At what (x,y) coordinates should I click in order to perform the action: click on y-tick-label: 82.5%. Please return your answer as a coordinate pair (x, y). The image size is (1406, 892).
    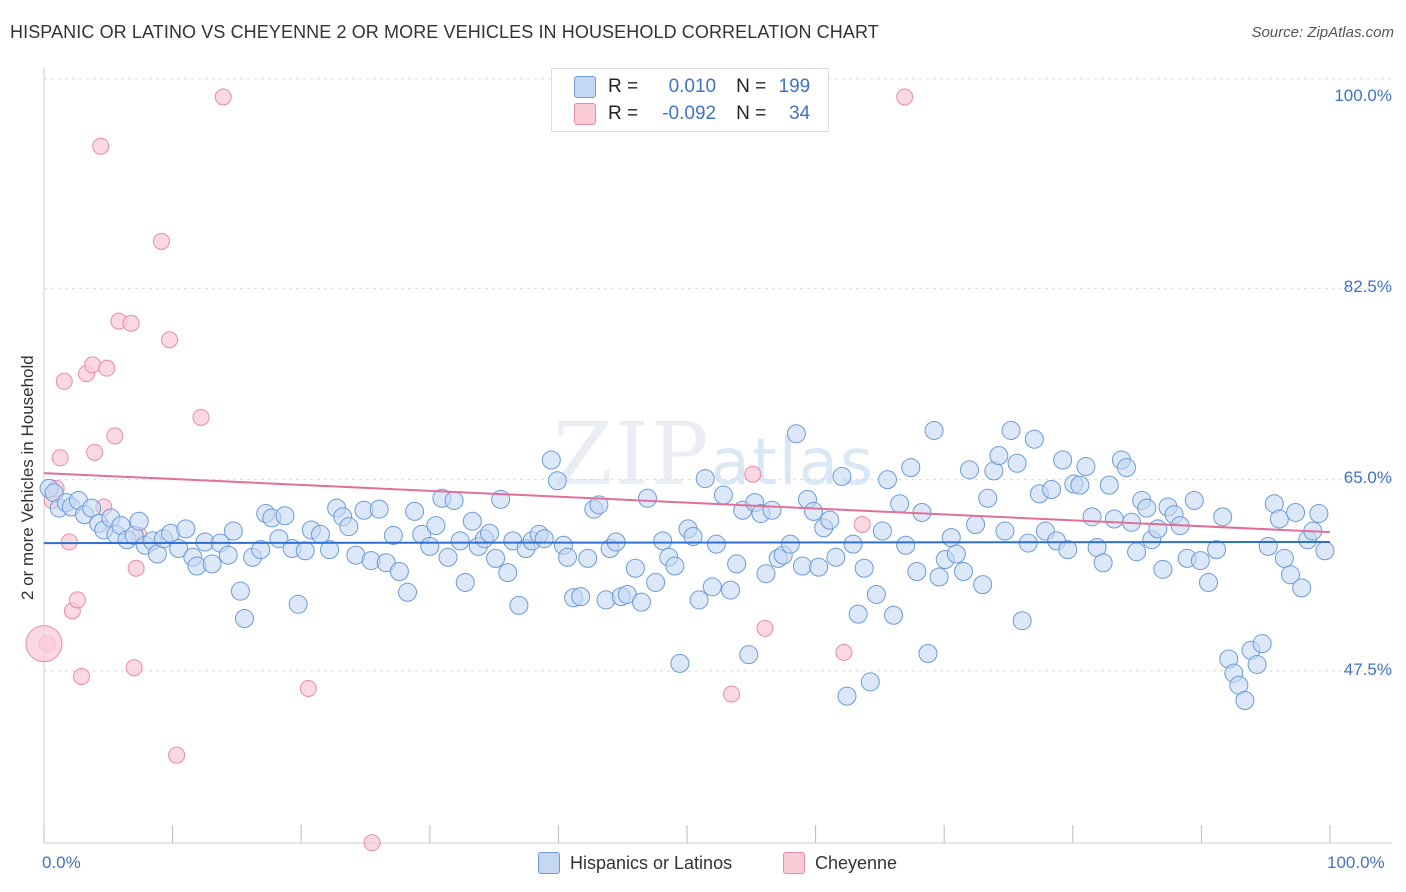
    Looking at the image, I should click on (1367, 286).